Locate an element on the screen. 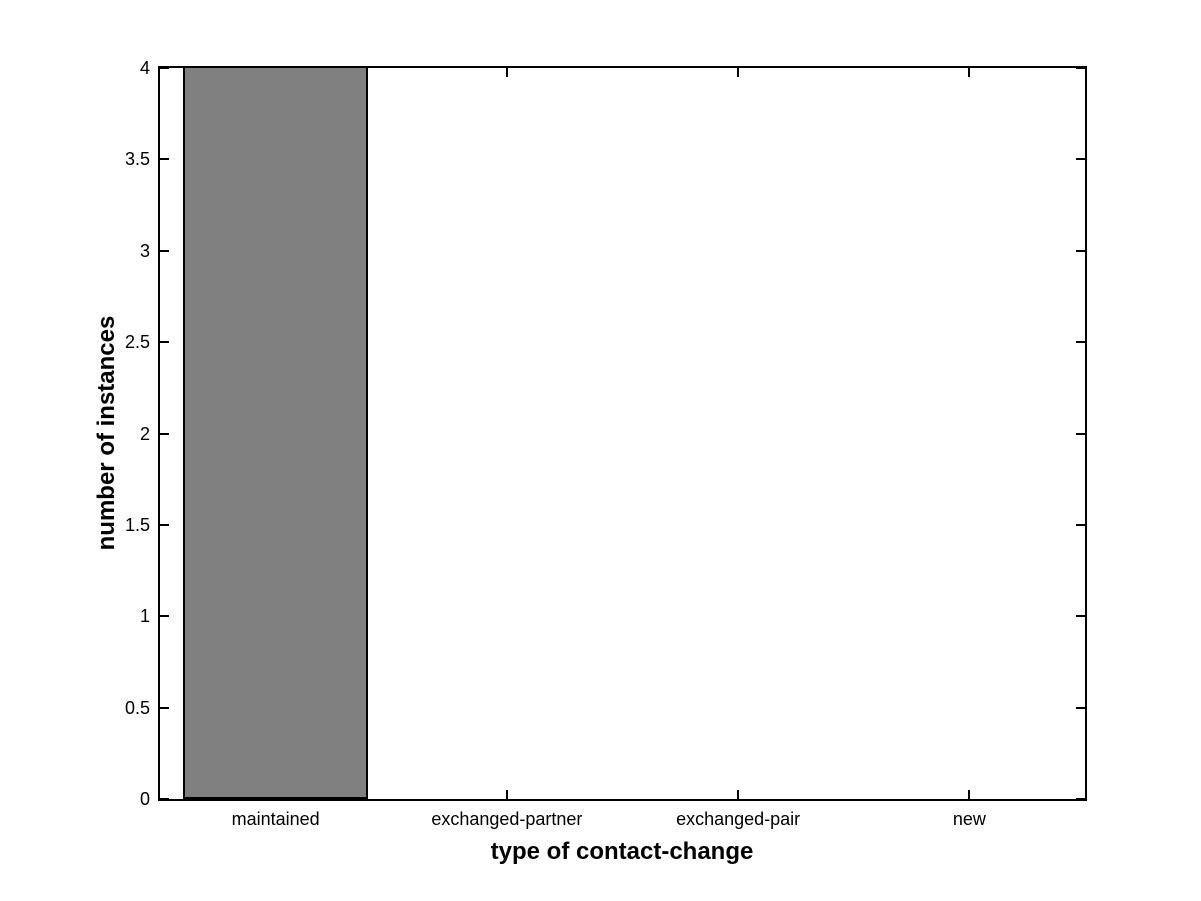 Image resolution: width=1201 pixels, height=901 pixels. x-tick-label: new is located at coordinates (969, 819).